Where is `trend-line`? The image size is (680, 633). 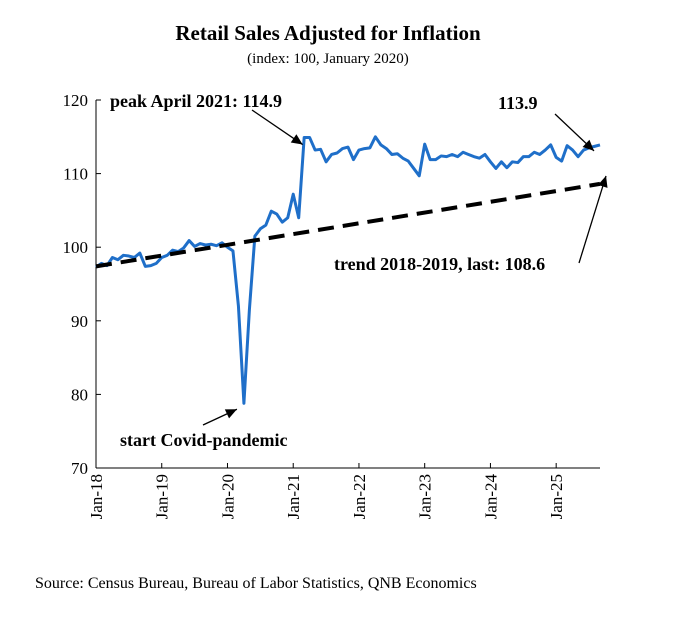 trend-line is located at coordinates (348, 225).